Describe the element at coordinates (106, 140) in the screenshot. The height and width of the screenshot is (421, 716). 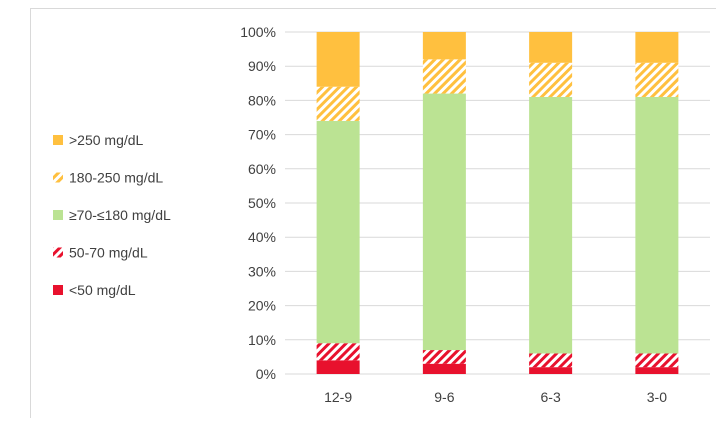
I see `legend-label: >250 mg/dL` at that location.